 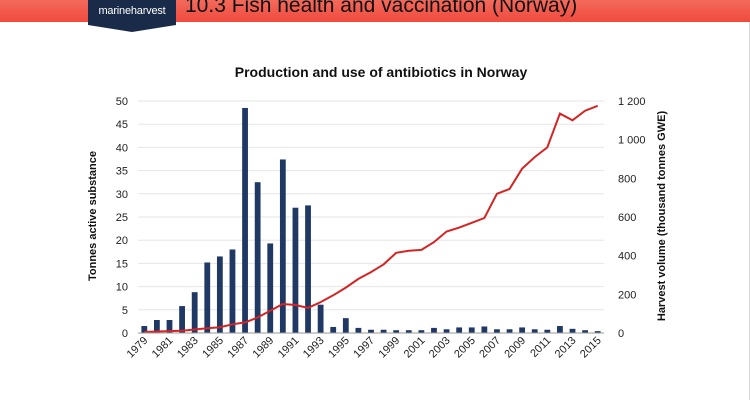 I want to click on bar-2008, so click(x=509, y=331).